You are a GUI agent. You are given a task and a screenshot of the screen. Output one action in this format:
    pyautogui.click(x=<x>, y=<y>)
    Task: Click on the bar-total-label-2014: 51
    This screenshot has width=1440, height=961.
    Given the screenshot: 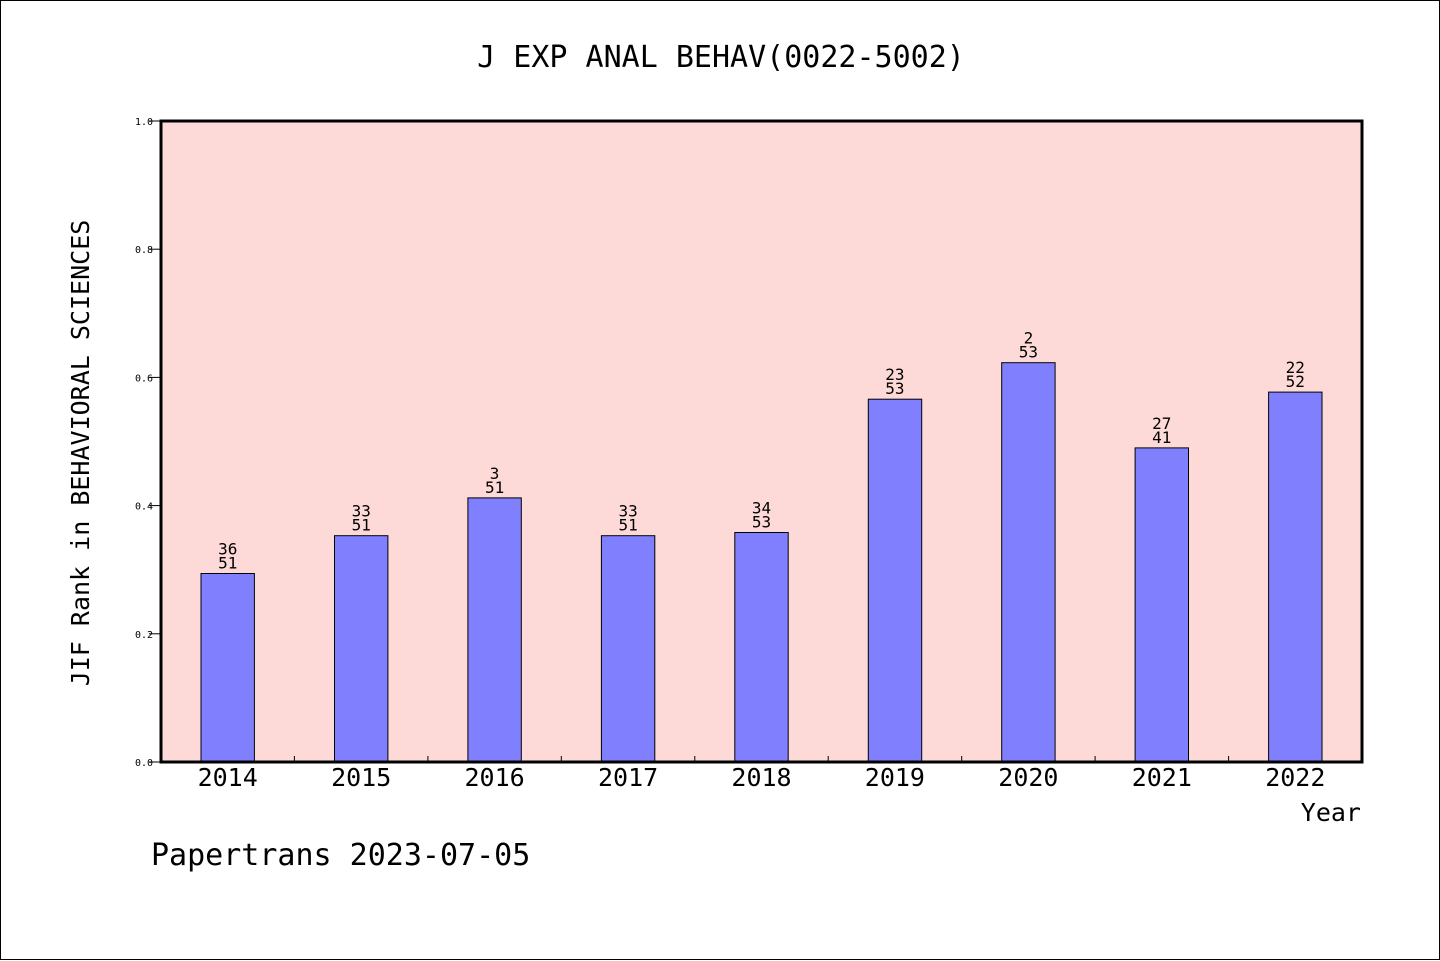 What is the action you would take?
    pyautogui.click(x=227, y=563)
    